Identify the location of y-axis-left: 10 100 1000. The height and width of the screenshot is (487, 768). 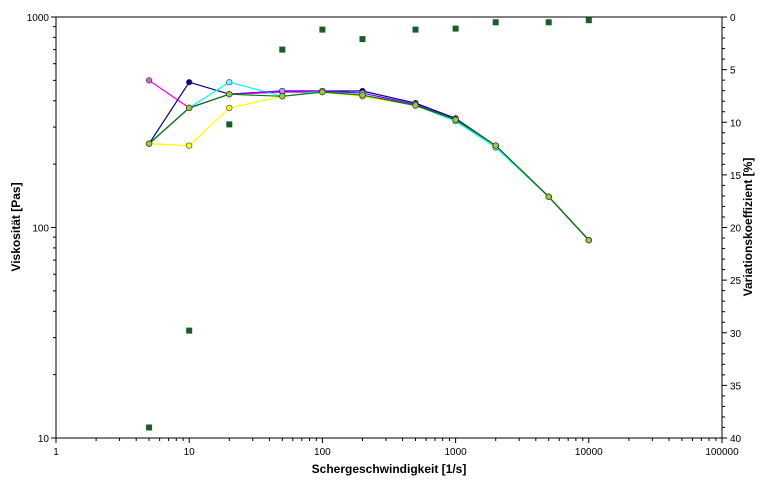
(41, 229).